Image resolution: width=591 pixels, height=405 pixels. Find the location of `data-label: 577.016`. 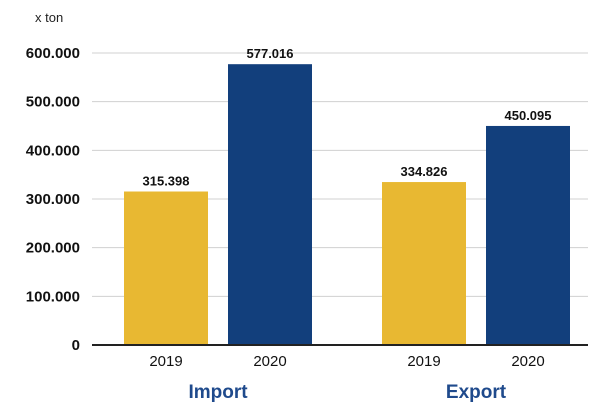

data-label: 577.016 is located at coordinates (270, 53).